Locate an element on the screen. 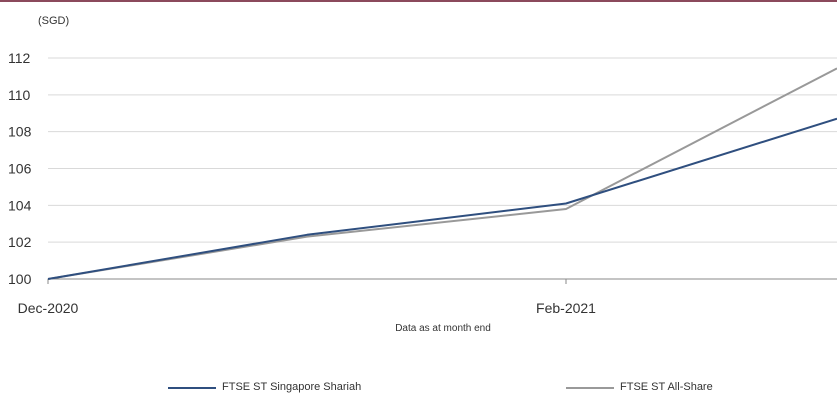 Image resolution: width=837 pixels, height=395 pixels. y-tick-label: 100 is located at coordinates (20, 279).